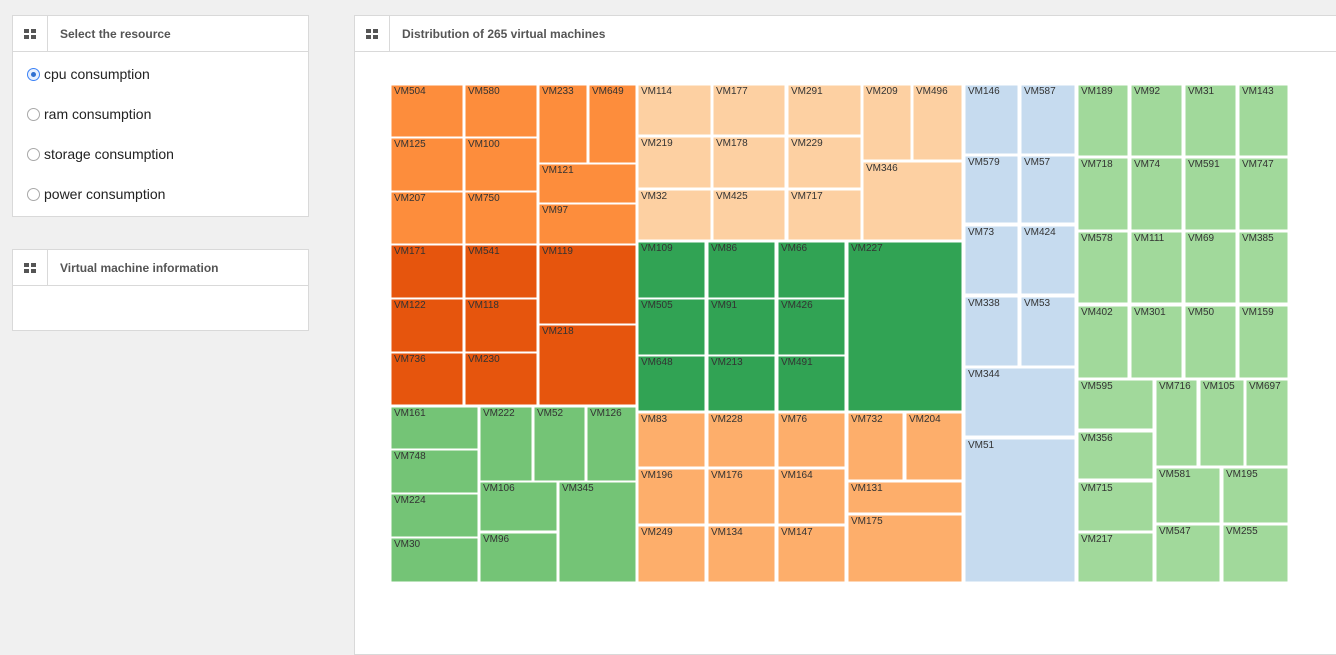 This screenshot has height=655, width=1336. Describe the element at coordinates (1210, 120) in the screenshot. I see `treemap-cell-vm31` at that location.